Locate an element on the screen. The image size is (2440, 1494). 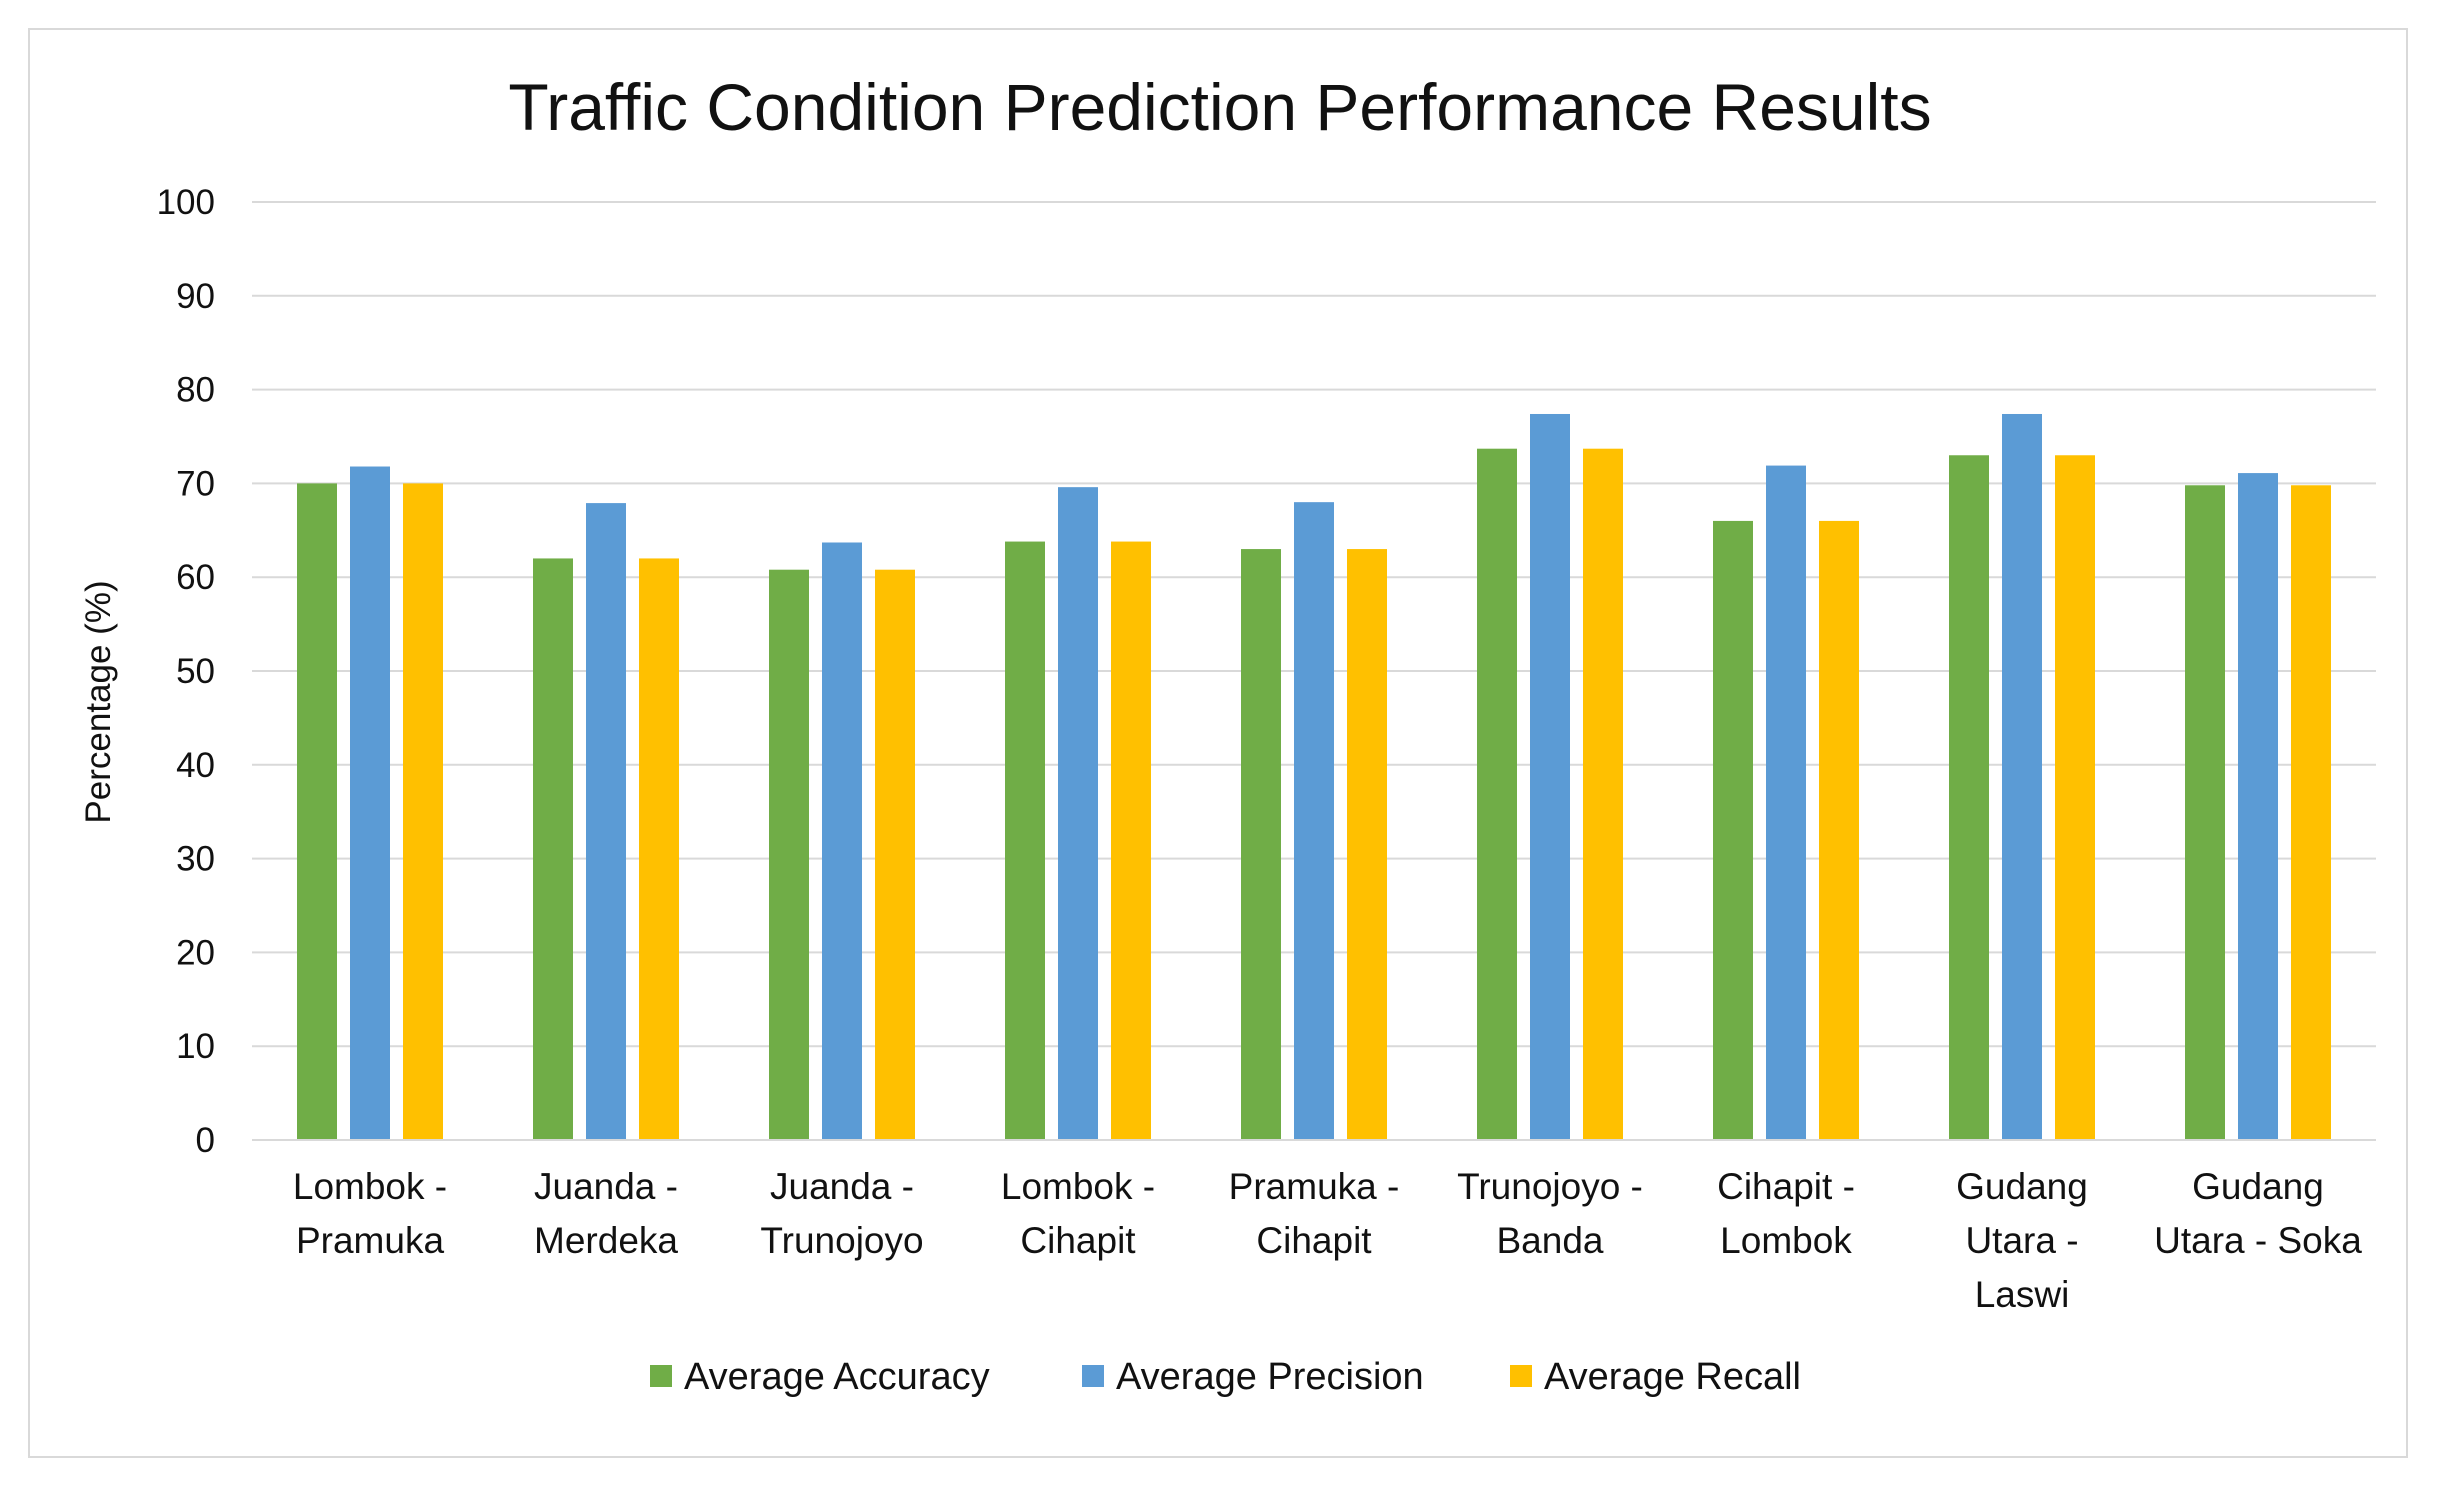
y-axis-ticks: 0 10 20 30 40 50 60 70 80 90 100 is located at coordinates (186, 671).